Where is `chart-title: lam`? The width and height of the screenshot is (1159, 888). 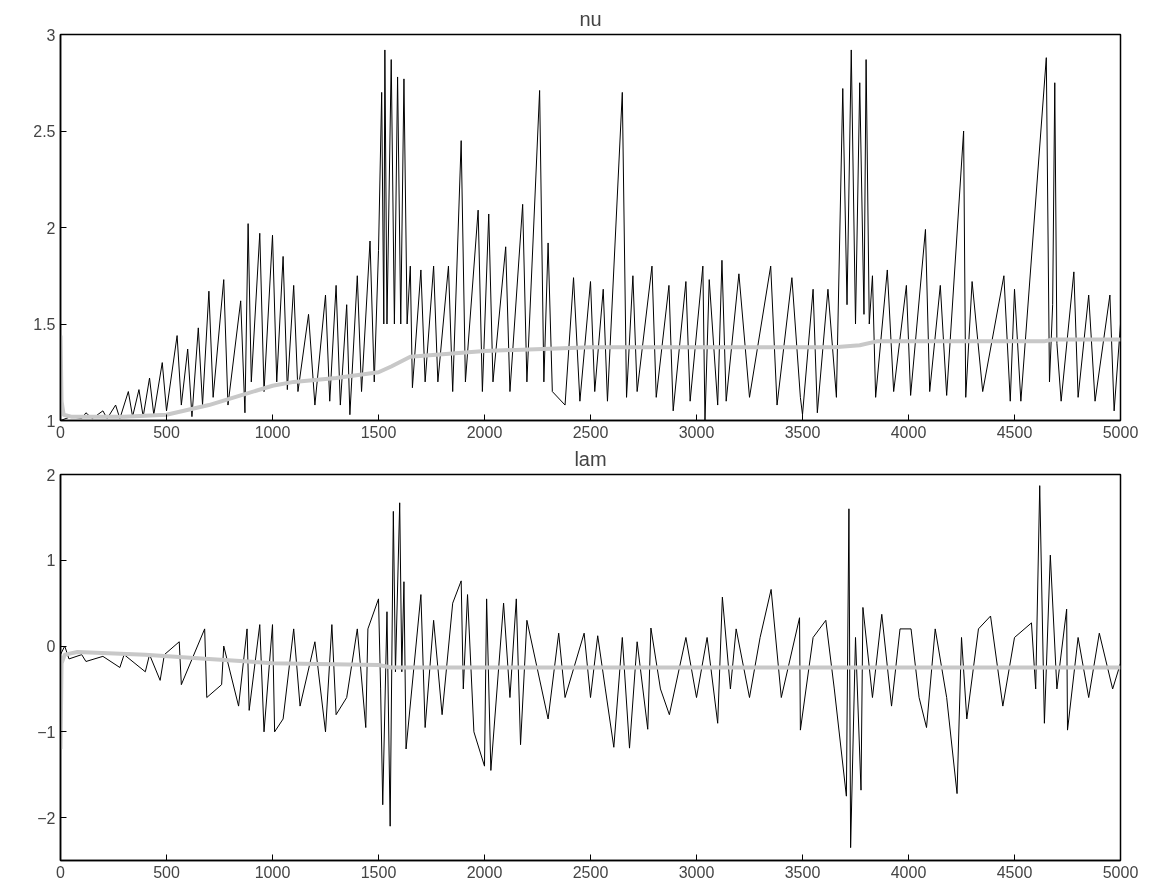 chart-title: lam is located at coordinates (590, 458).